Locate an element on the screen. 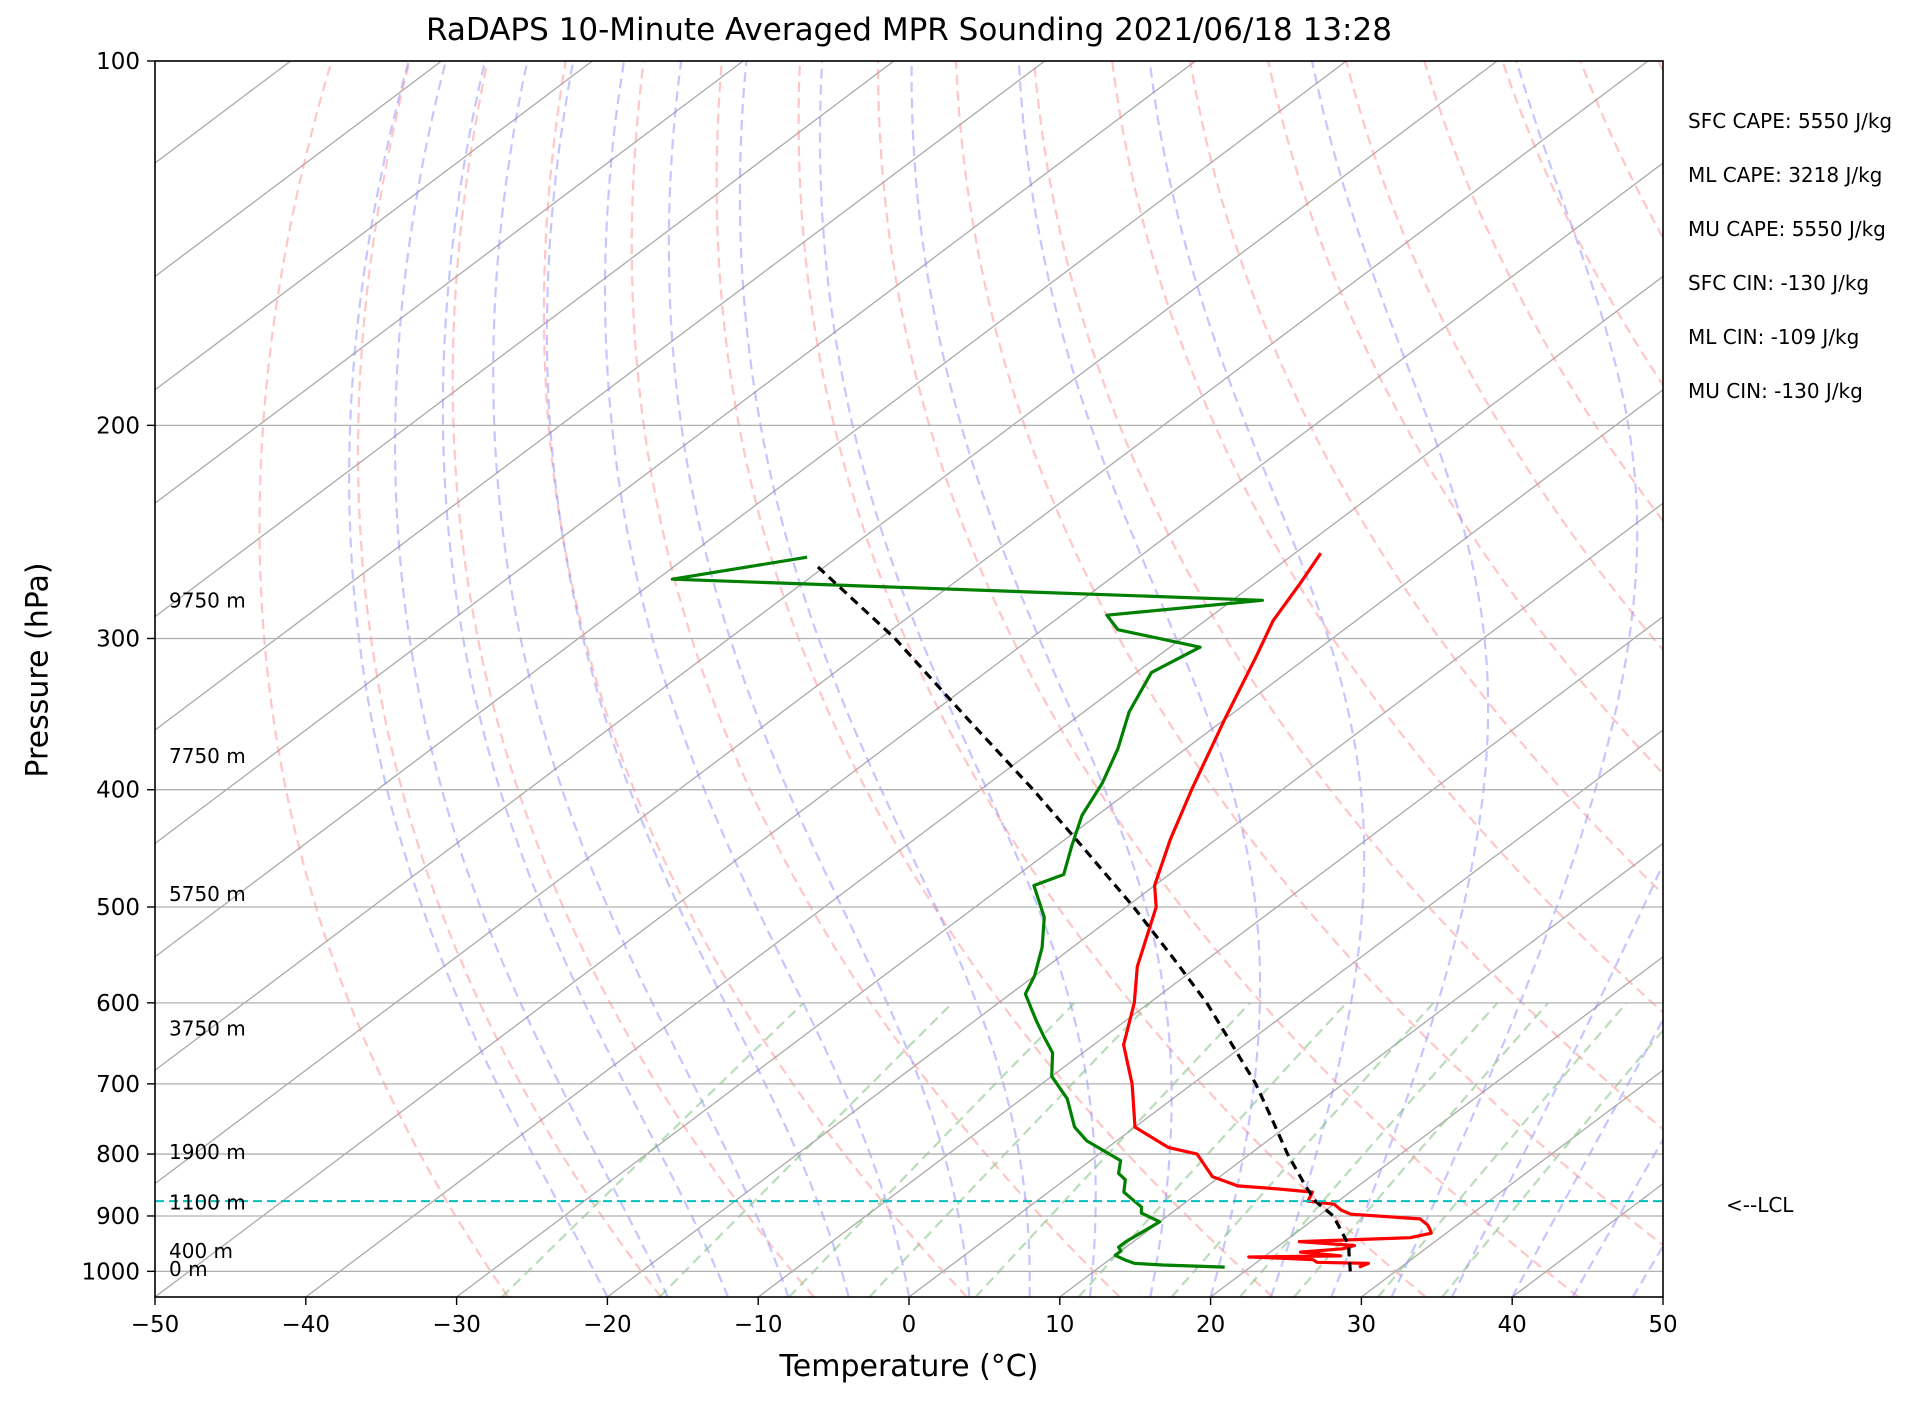 Image resolution: width=1925 pixels, height=1406 pixels. x-tick-label: 40 is located at coordinates (1512, 1325).